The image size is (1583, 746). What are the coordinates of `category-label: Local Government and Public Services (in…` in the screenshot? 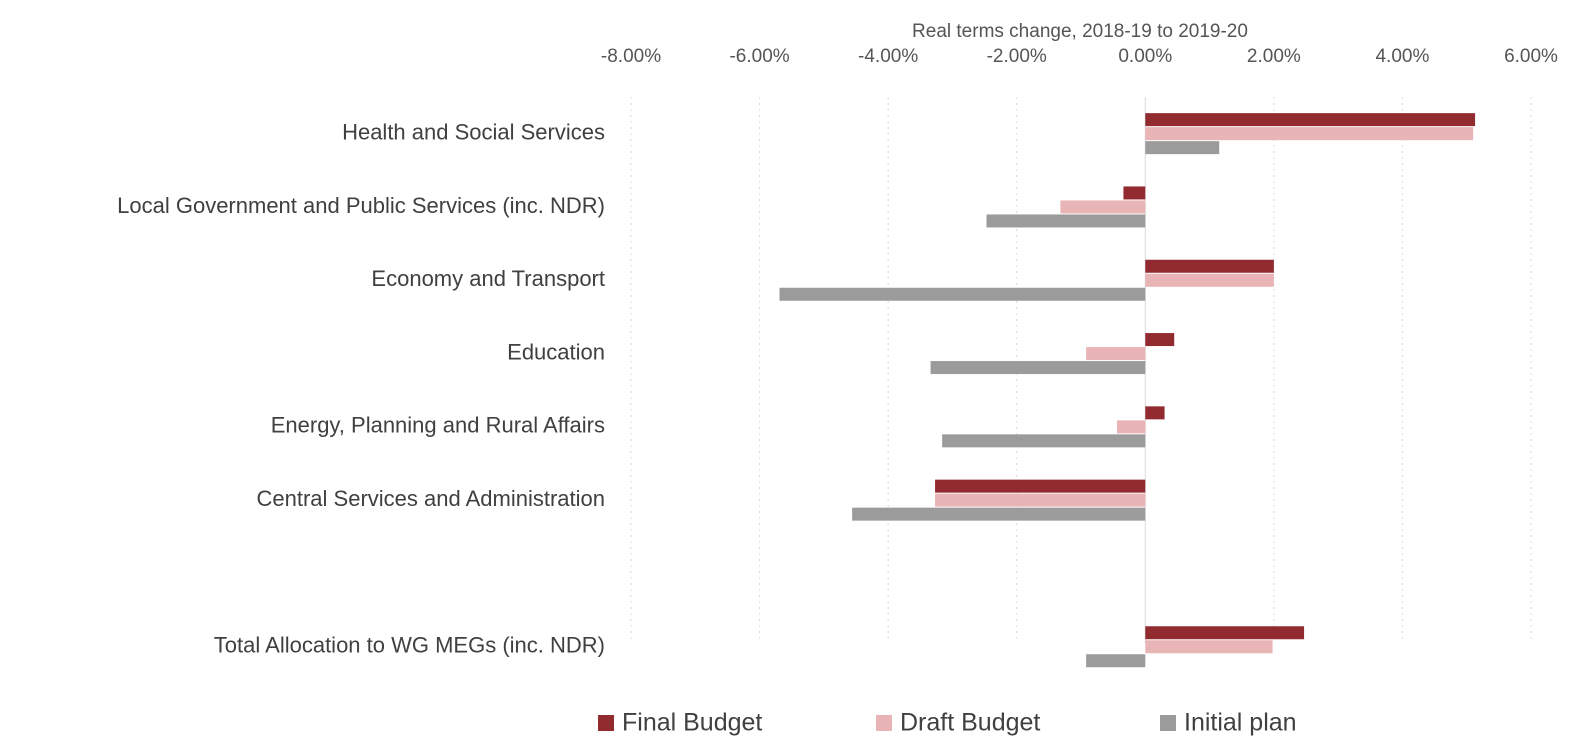 It's located at (361, 205).